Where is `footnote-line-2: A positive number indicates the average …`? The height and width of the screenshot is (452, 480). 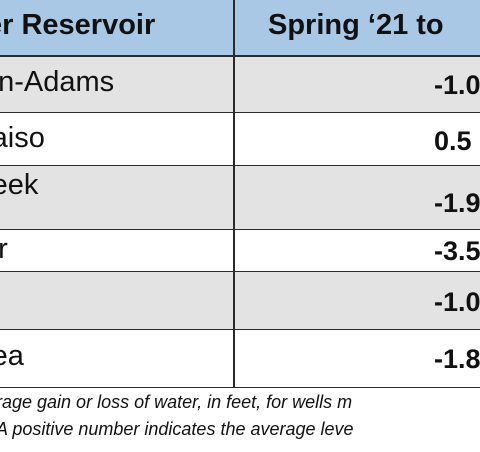
footnote-line-2: A positive number indicates the average … is located at coordinates (177, 429).